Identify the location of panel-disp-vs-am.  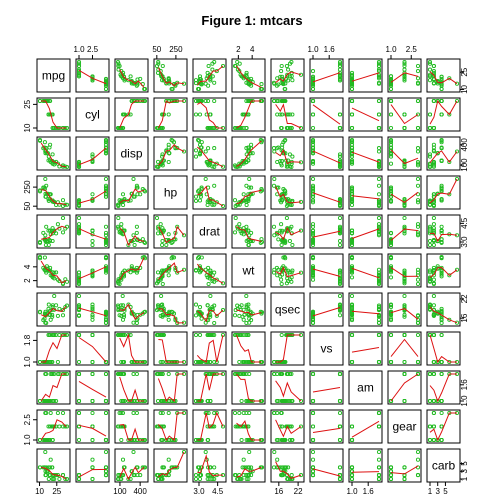
(365, 153).